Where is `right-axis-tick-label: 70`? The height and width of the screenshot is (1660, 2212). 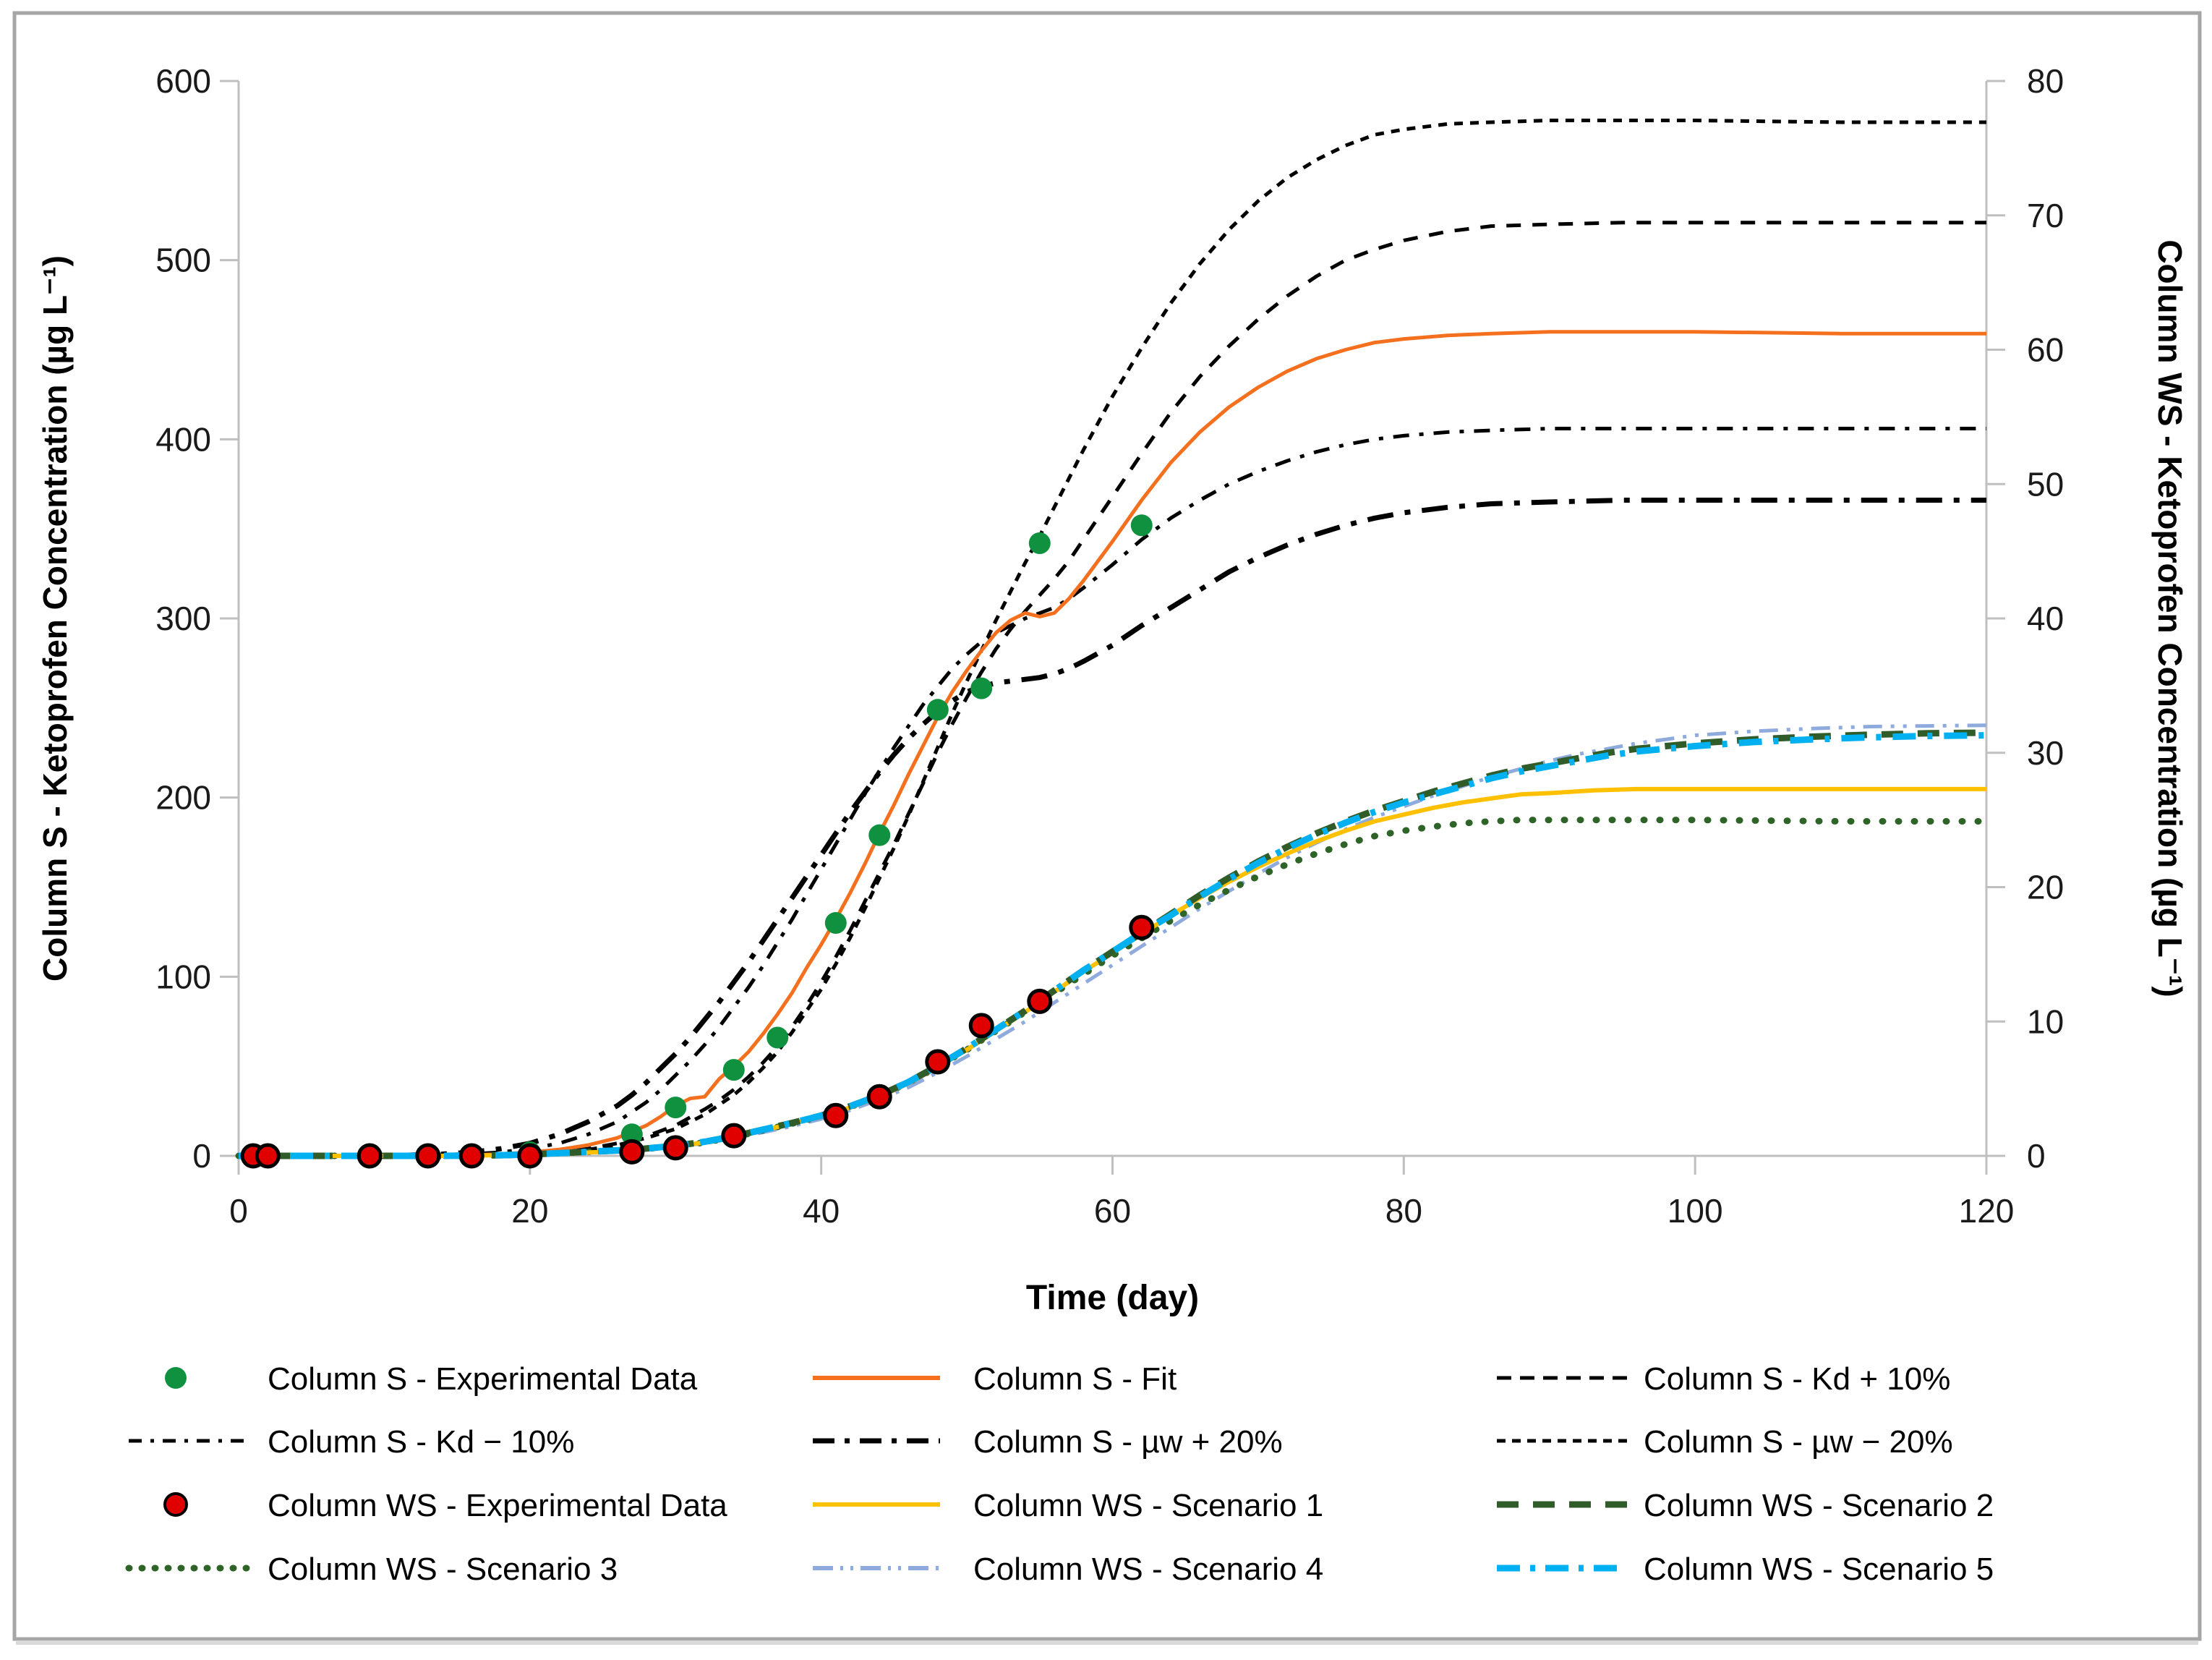 right-axis-tick-label: 70 is located at coordinates (2046, 215).